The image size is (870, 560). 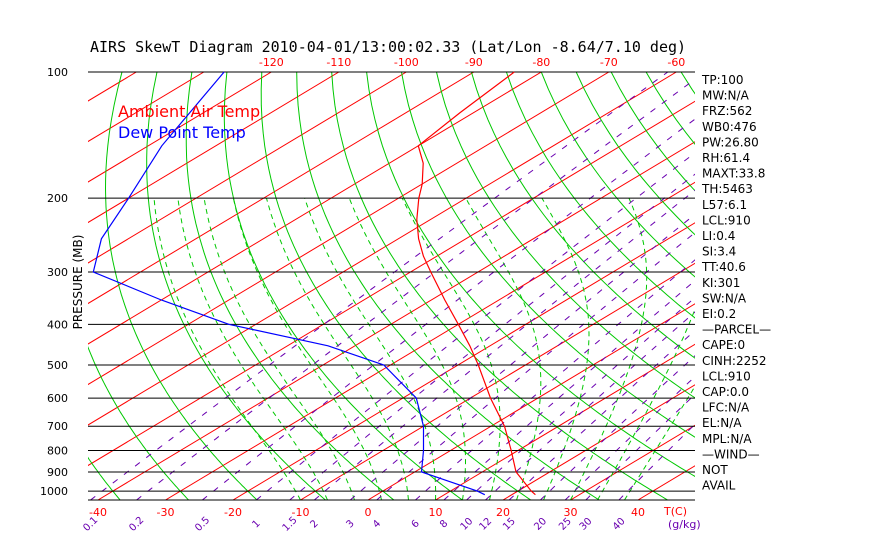 I want to click on air-temp-line, so click(x=476, y=283).